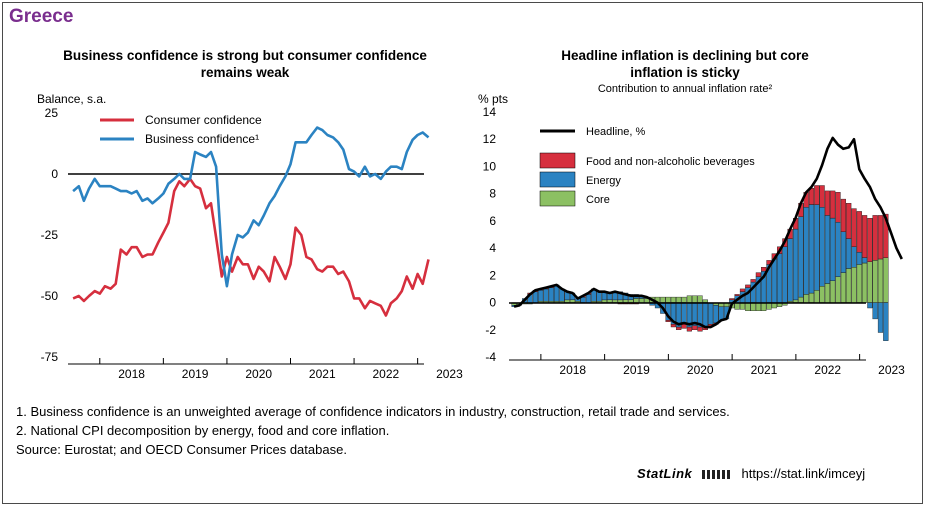 The image size is (927, 508). What do you see at coordinates (492, 221) in the screenshot?
I see `right-y-tick-label: 6` at bounding box center [492, 221].